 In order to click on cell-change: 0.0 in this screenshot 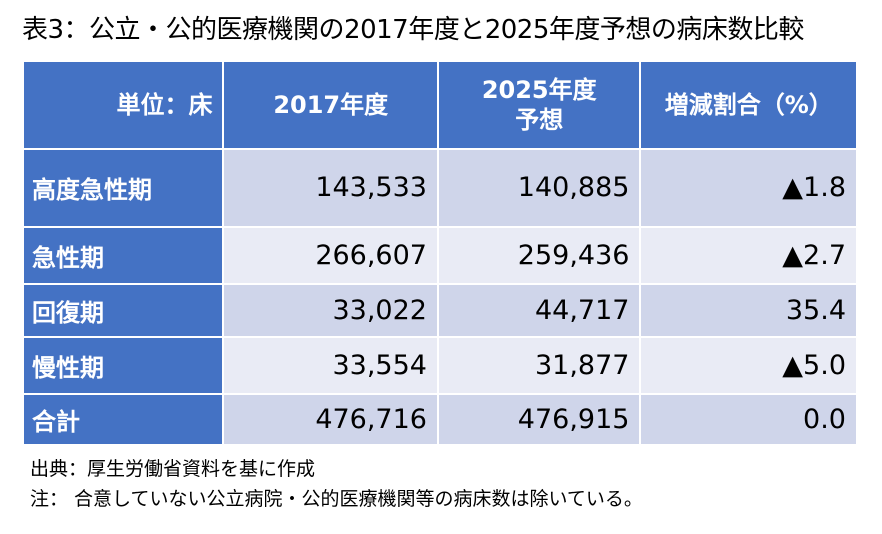, I will do `click(748, 419)`.